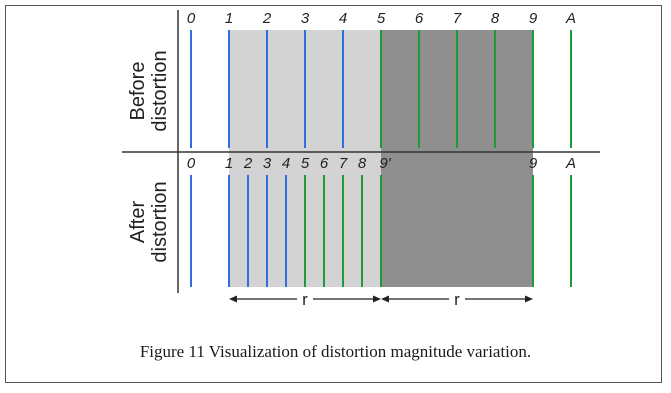 The width and height of the screenshot is (671, 393). Describe the element at coordinates (533, 18) in the screenshot. I see `before-tick-9: 9` at that location.